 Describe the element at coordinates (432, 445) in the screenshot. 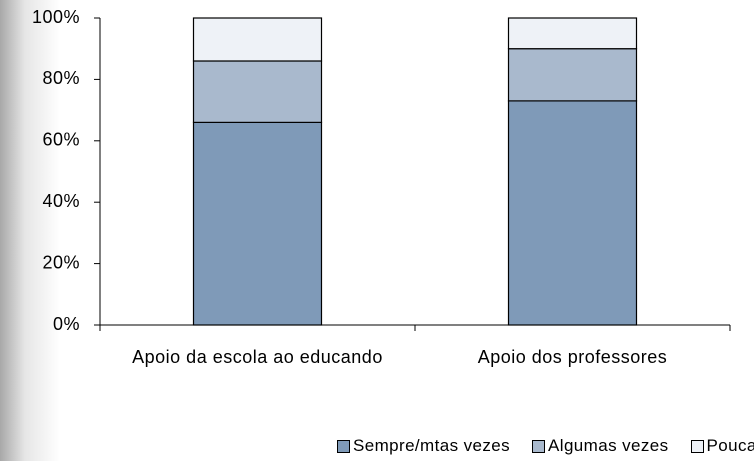

I see `legend-label: Sempre/mtas vezes` at that location.